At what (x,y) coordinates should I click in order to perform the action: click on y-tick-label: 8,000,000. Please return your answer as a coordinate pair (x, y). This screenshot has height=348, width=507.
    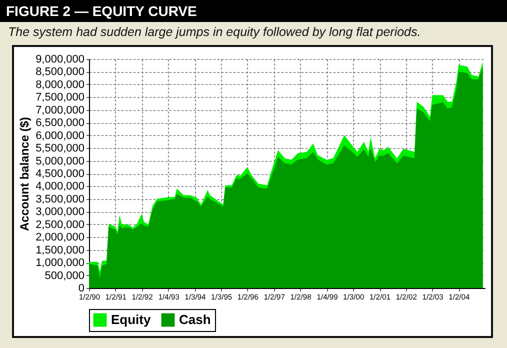
    Looking at the image, I should click on (60, 84).